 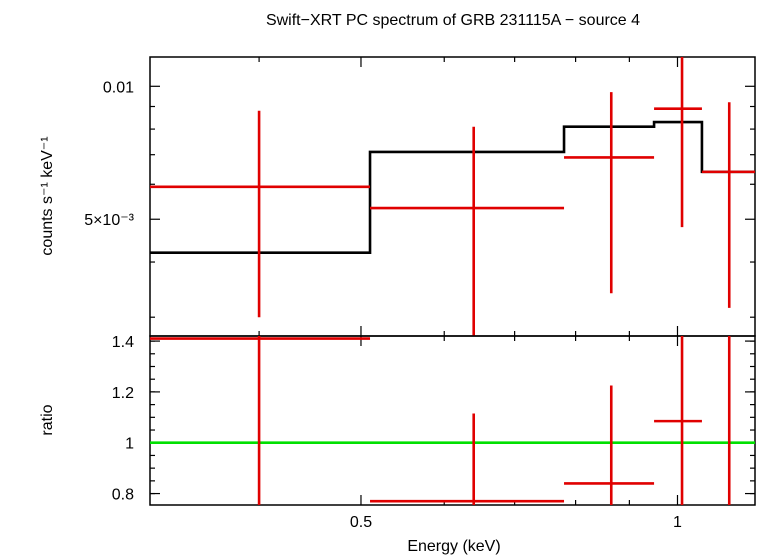 What do you see at coordinates (129, 444) in the screenshot?
I see `ratio-y-tick-label: 1` at bounding box center [129, 444].